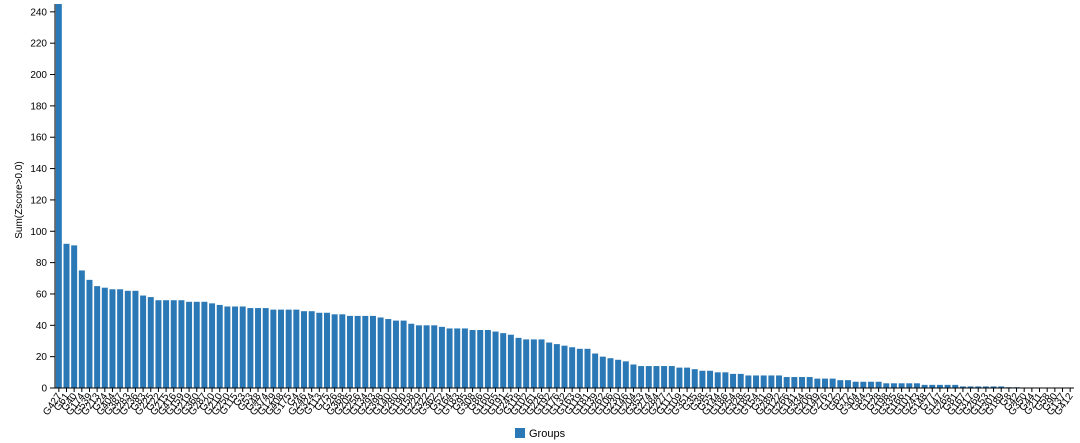  Describe the element at coordinates (733, 380) in the screenshot. I see `bar-G254` at that location.